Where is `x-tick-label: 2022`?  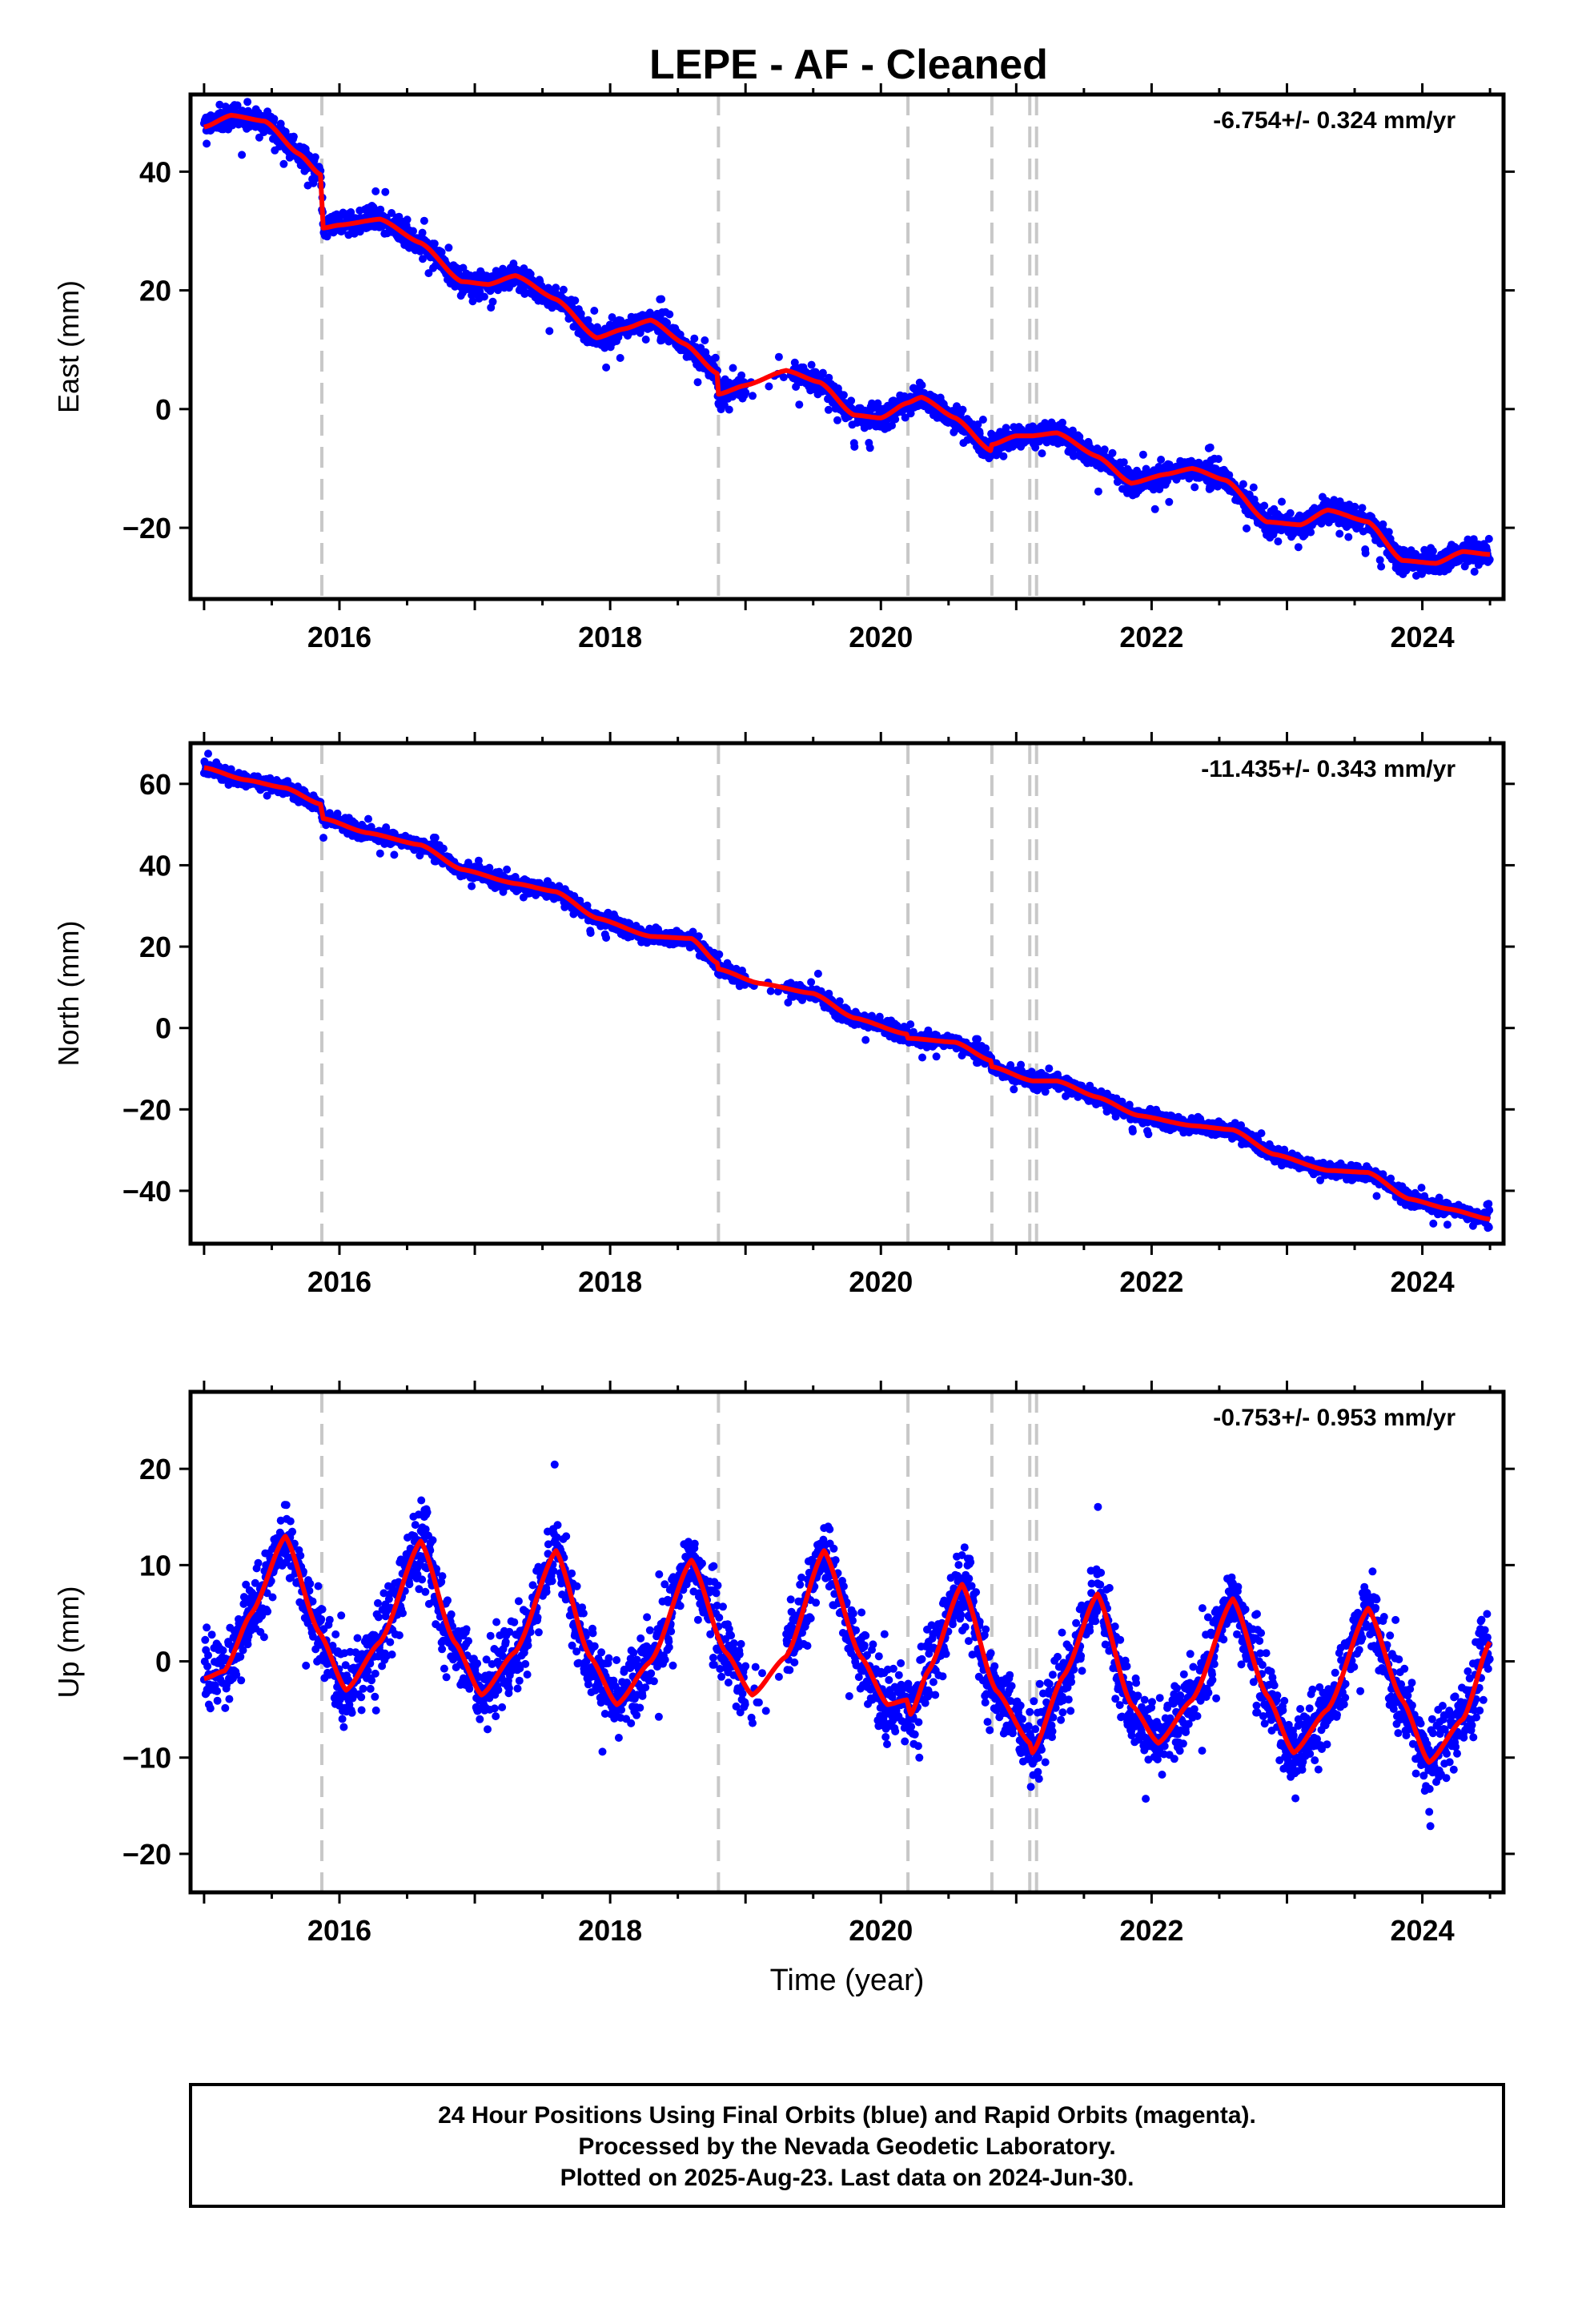
x-tick-label: 2022 is located at coordinates (1151, 637).